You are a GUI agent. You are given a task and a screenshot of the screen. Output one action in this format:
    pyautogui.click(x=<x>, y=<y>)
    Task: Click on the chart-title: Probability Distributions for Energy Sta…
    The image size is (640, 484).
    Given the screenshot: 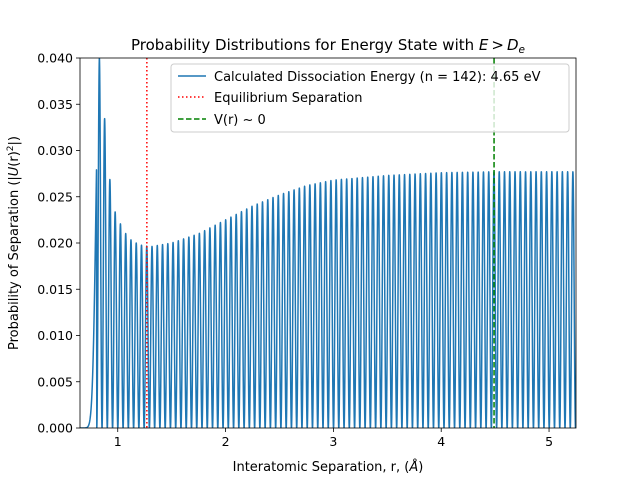 What is the action you would take?
    pyautogui.click(x=328, y=46)
    